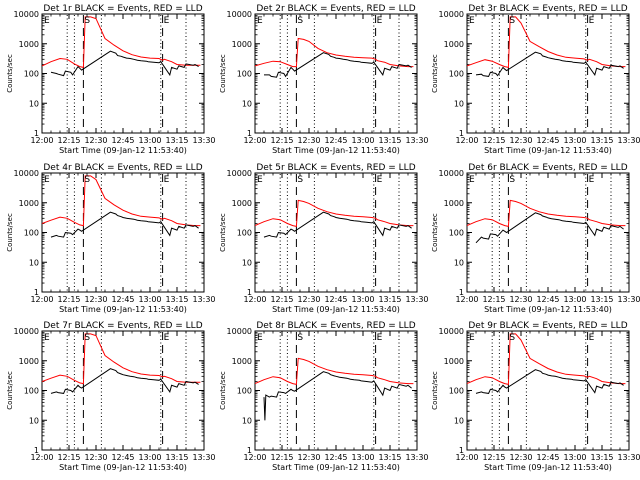 The image size is (640, 480). What do you see at coordinates (122, 168) in the screenshot?
I see `panel-title: Det 4r BLACK = Events, RED = LLD` at bounding box center [122, 168].